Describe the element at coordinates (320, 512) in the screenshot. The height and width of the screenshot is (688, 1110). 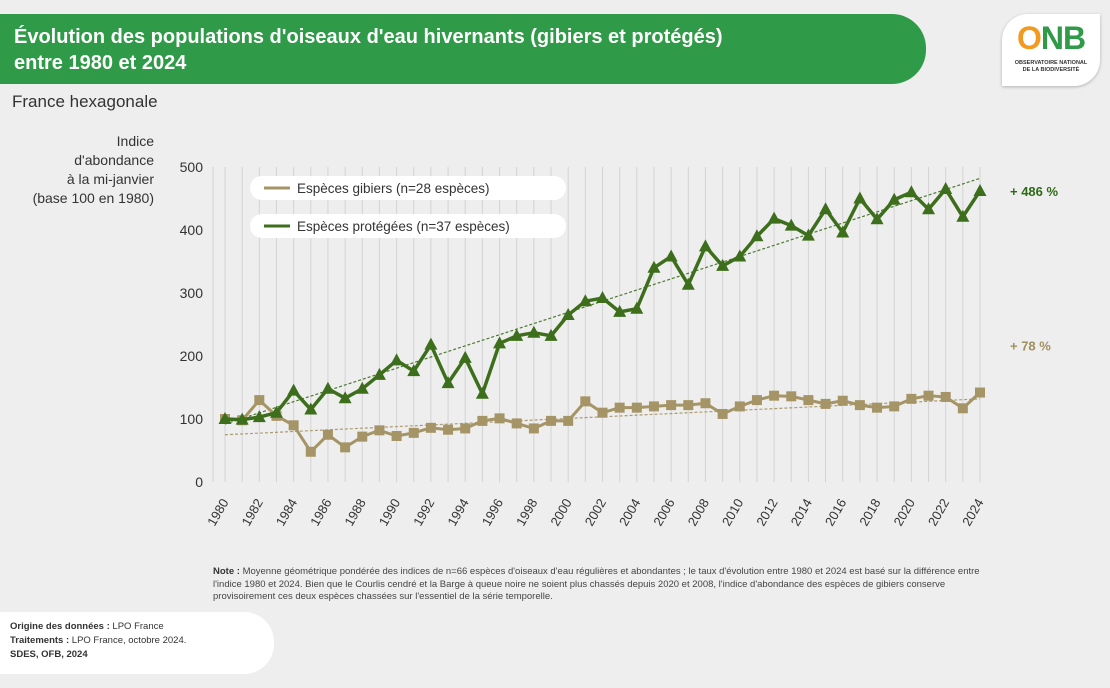
I see `x-tick-label: 1986` at that location.